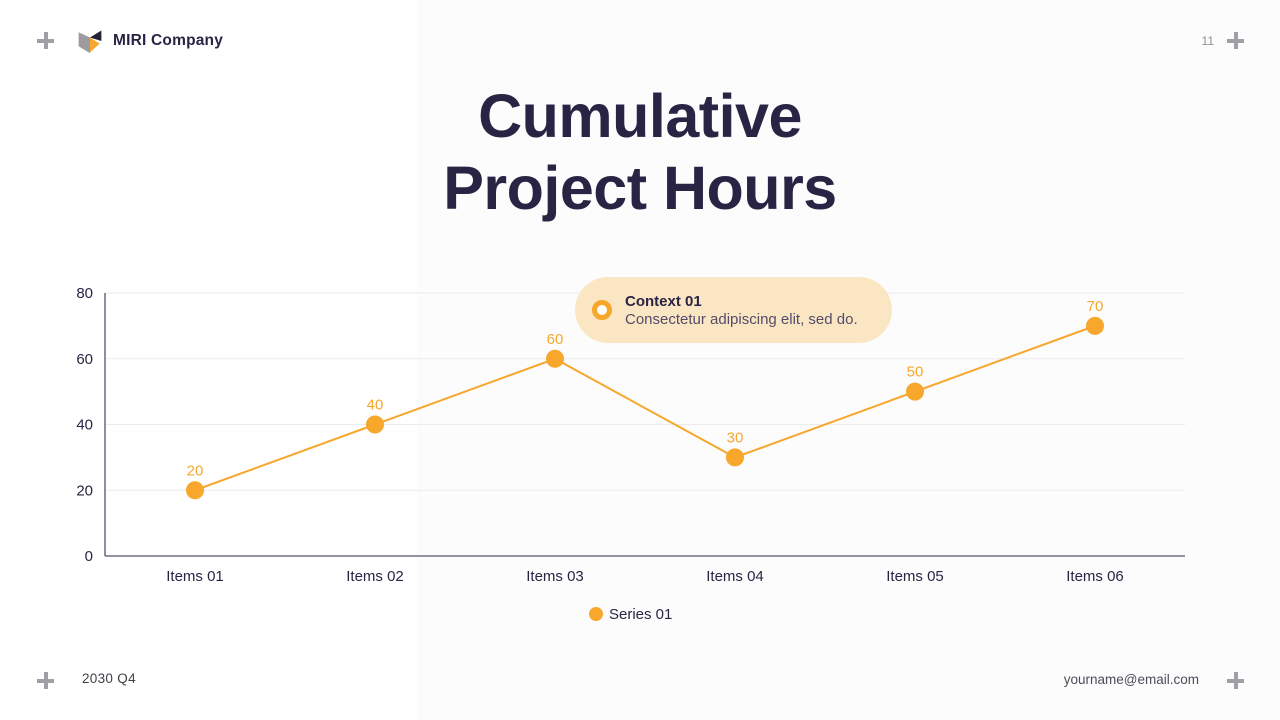  I want to click on chart-value-label: 60, so click(555, 339).